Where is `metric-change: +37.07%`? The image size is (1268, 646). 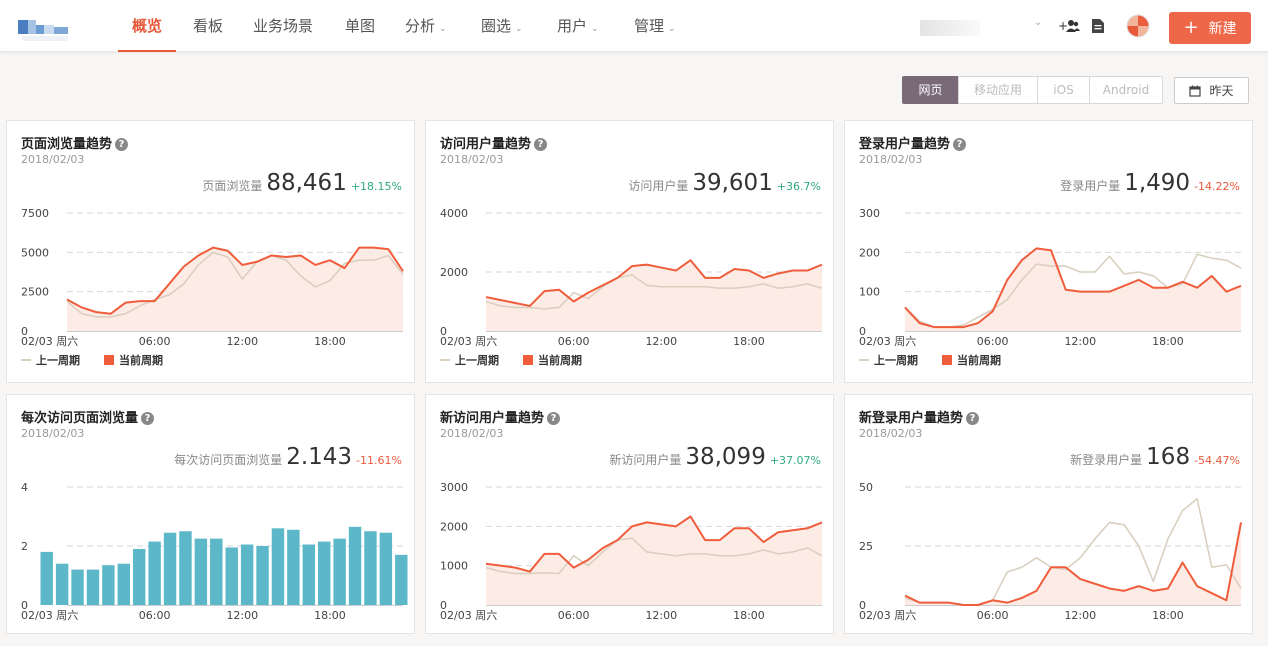
metric-change: +37.07% is located at coordinates (795, 460).